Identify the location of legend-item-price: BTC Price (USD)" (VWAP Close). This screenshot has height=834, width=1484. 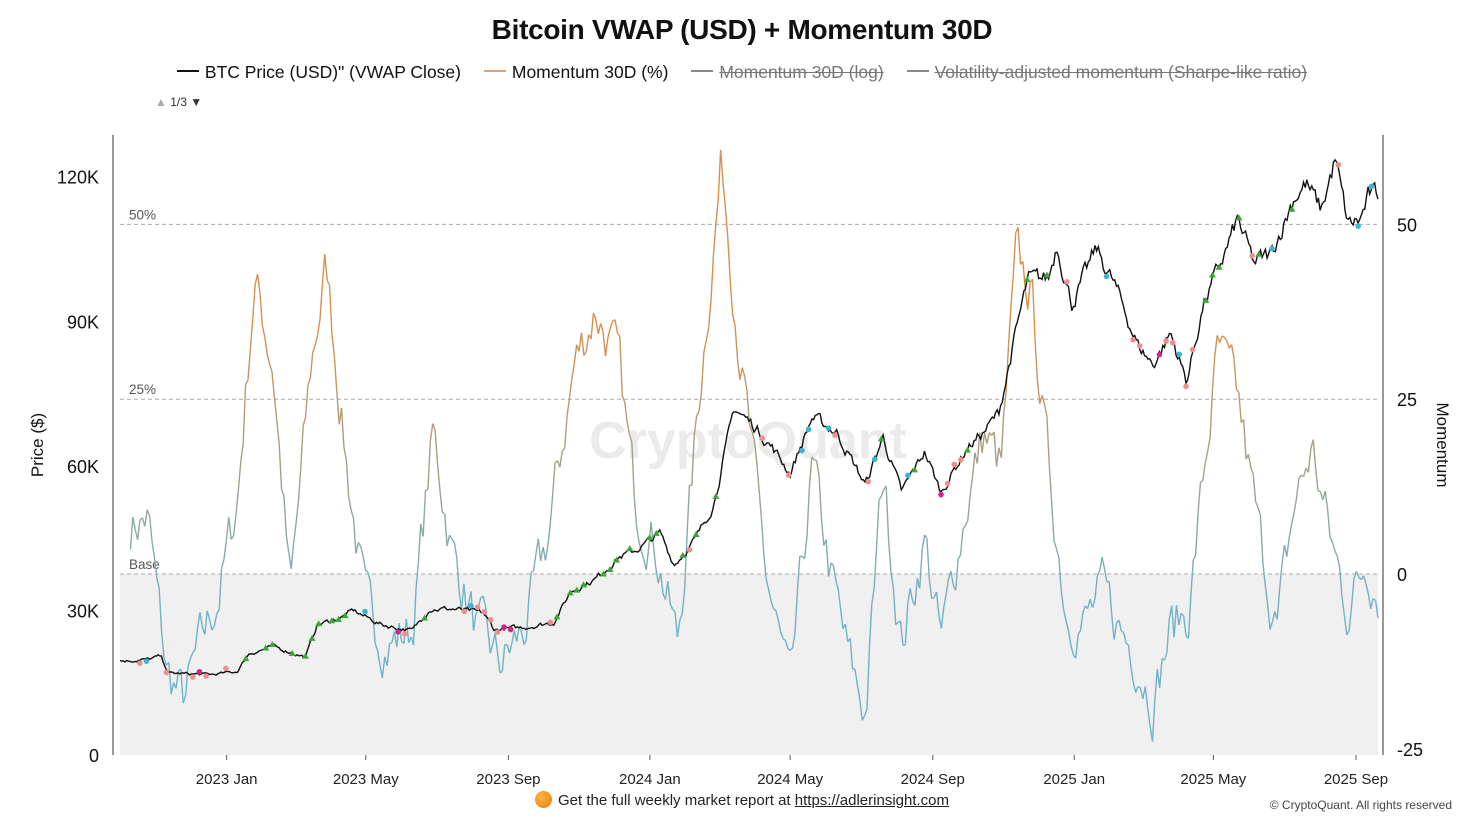
(318, 72).